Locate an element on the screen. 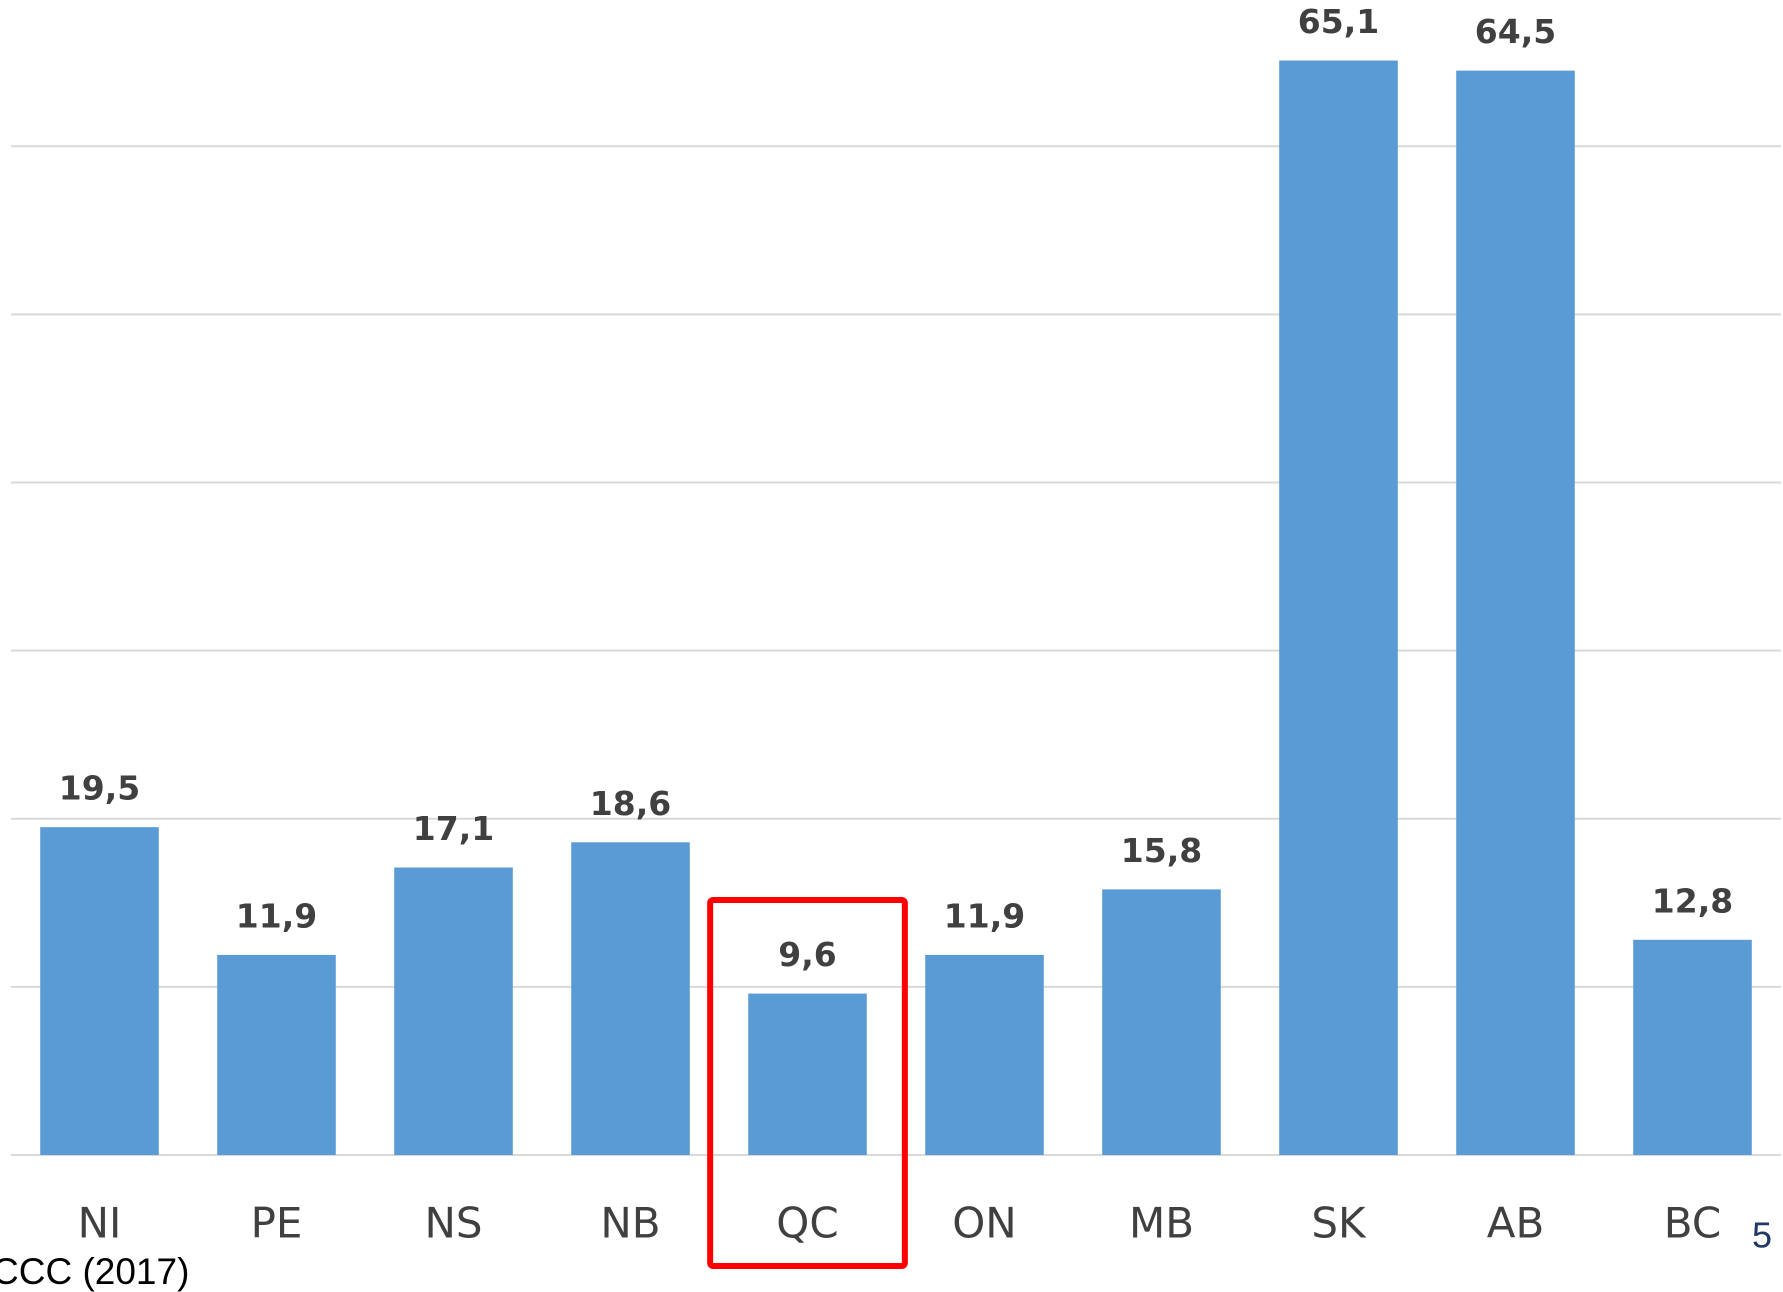 This screenshot has width=1783, height=1292. x-tick-label: QC is located at coordinates (807, 1223).